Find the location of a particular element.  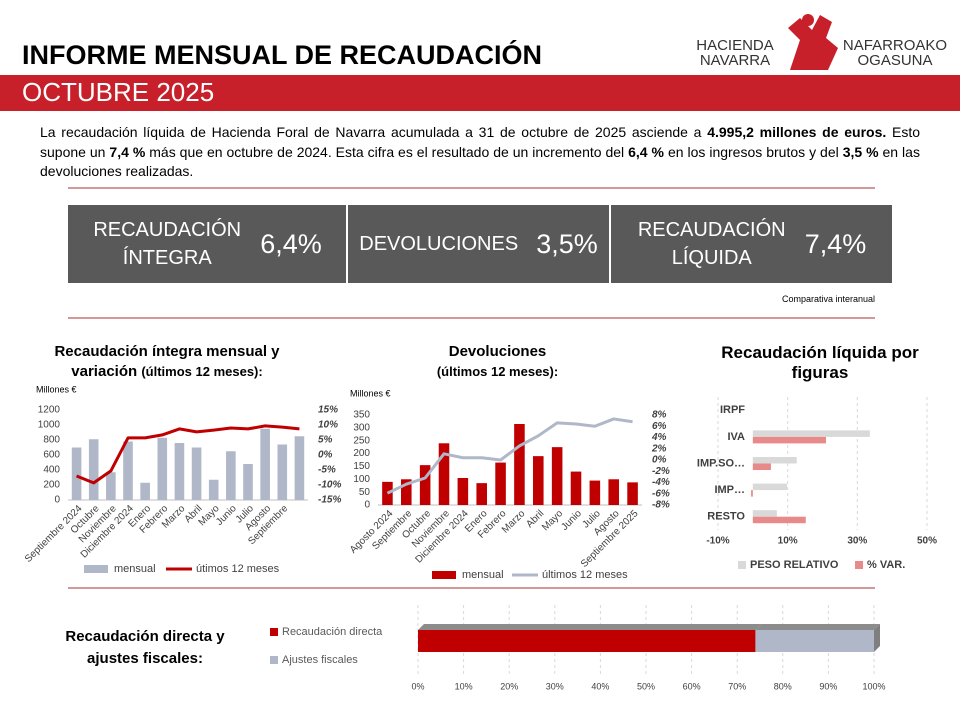

x-tick-label: 60% is located at coordinates (692, 686).